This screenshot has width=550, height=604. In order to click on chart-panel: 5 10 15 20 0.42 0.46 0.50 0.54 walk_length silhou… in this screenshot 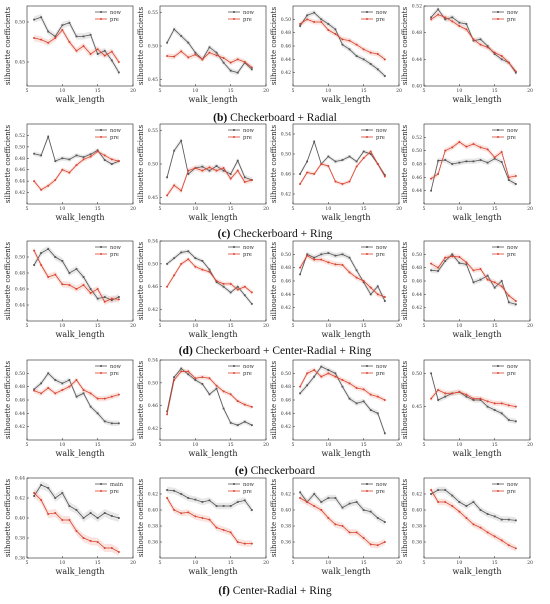, I will do `click(203, 289)`.